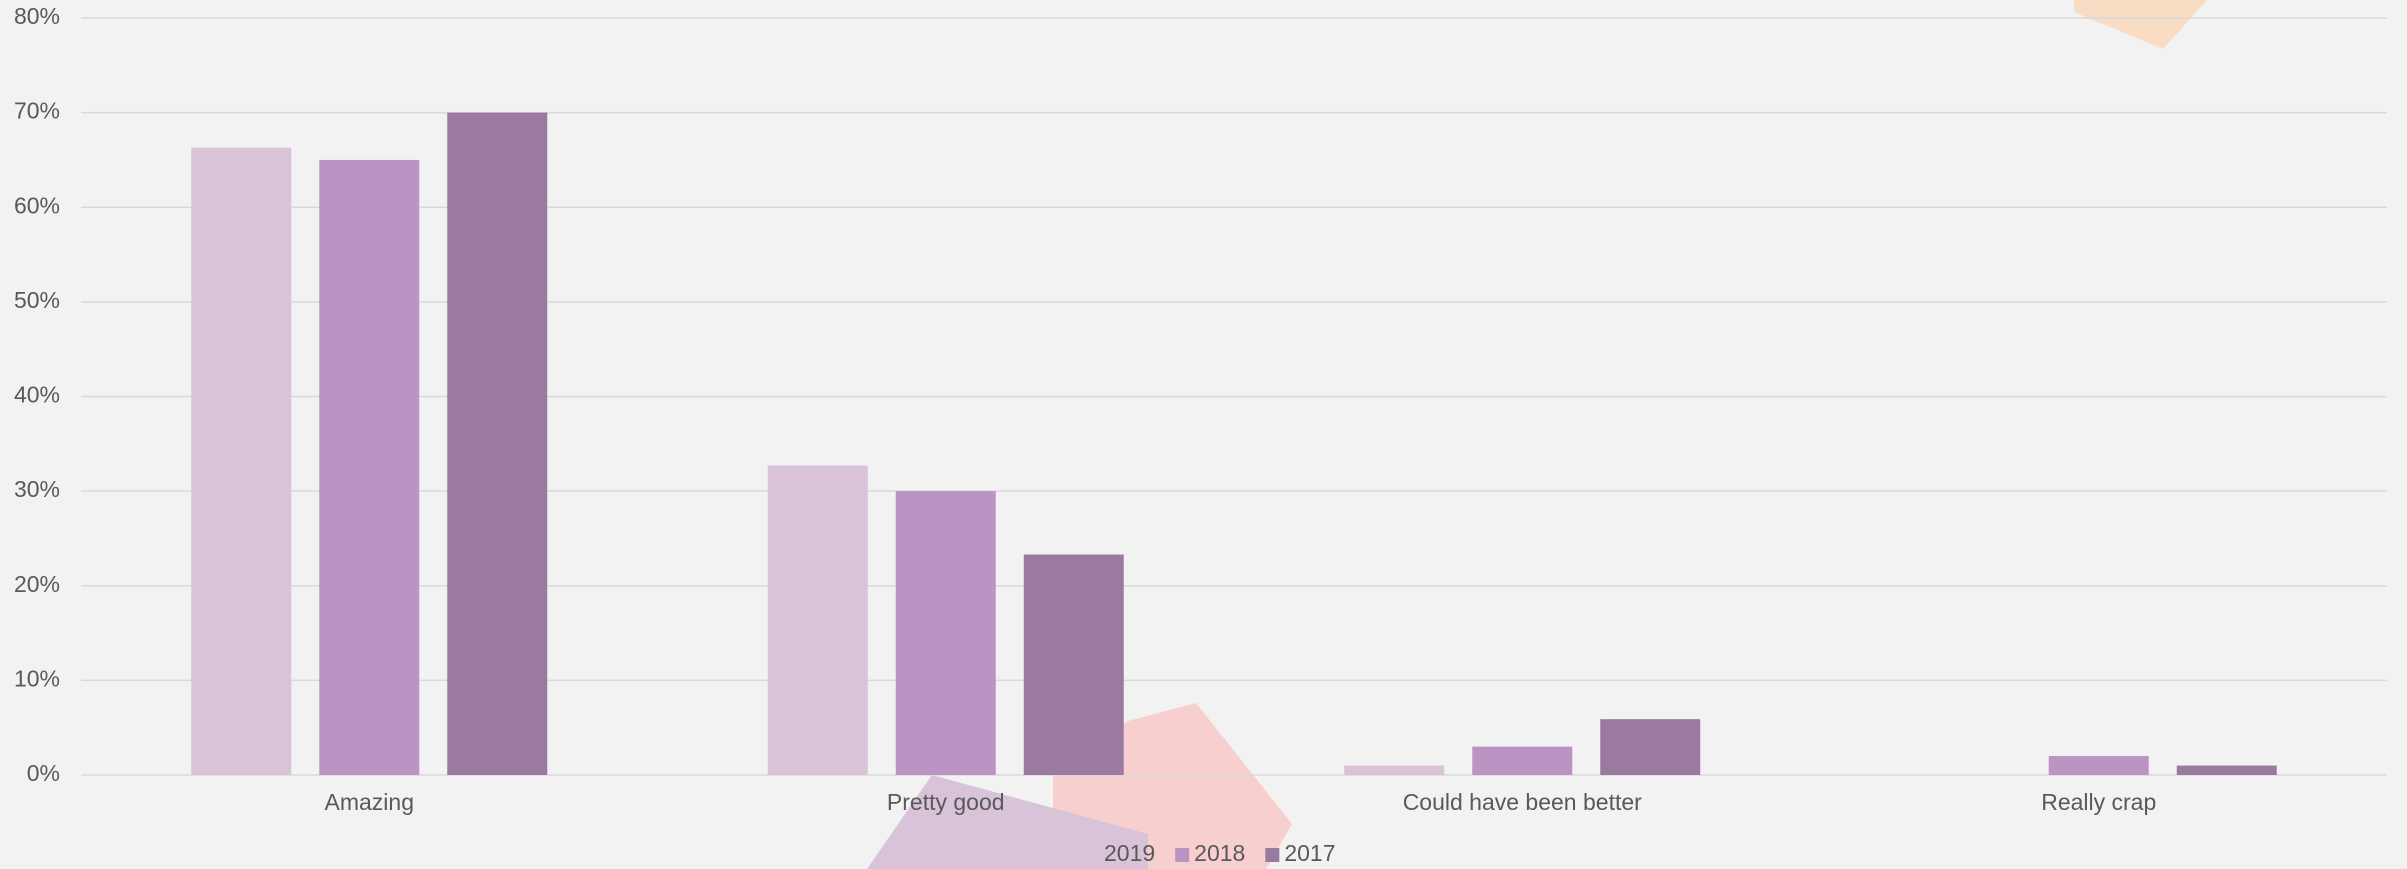  What do you see at coordinates (946, 802) in the screenshot?
I see `x-tick-label: Pretty good` at bounding box center [946, 802].